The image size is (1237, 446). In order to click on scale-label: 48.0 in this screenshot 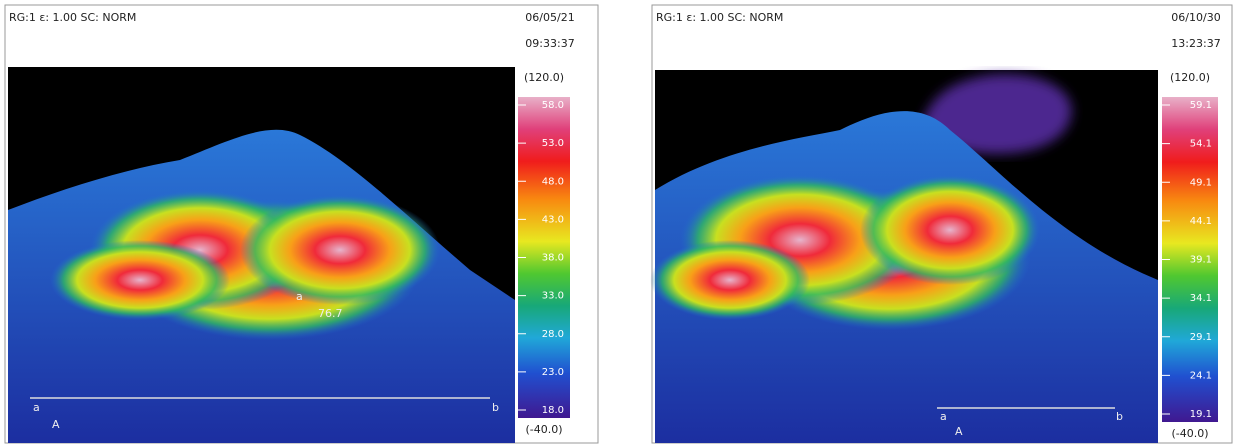, I will do `click(553, 181)`.